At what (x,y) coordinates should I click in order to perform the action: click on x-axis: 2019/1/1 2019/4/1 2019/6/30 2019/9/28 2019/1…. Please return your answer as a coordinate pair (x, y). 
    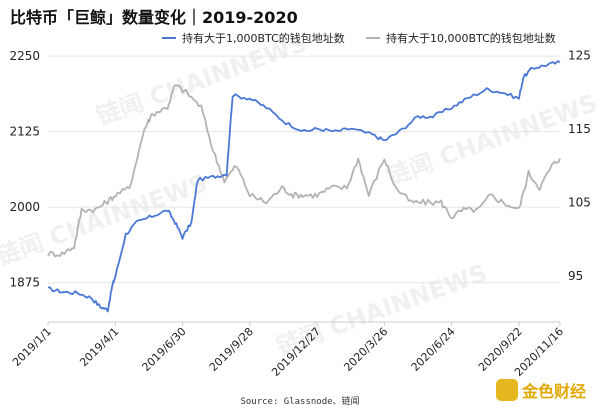
    Looking at the image, I should click on (288, 350).